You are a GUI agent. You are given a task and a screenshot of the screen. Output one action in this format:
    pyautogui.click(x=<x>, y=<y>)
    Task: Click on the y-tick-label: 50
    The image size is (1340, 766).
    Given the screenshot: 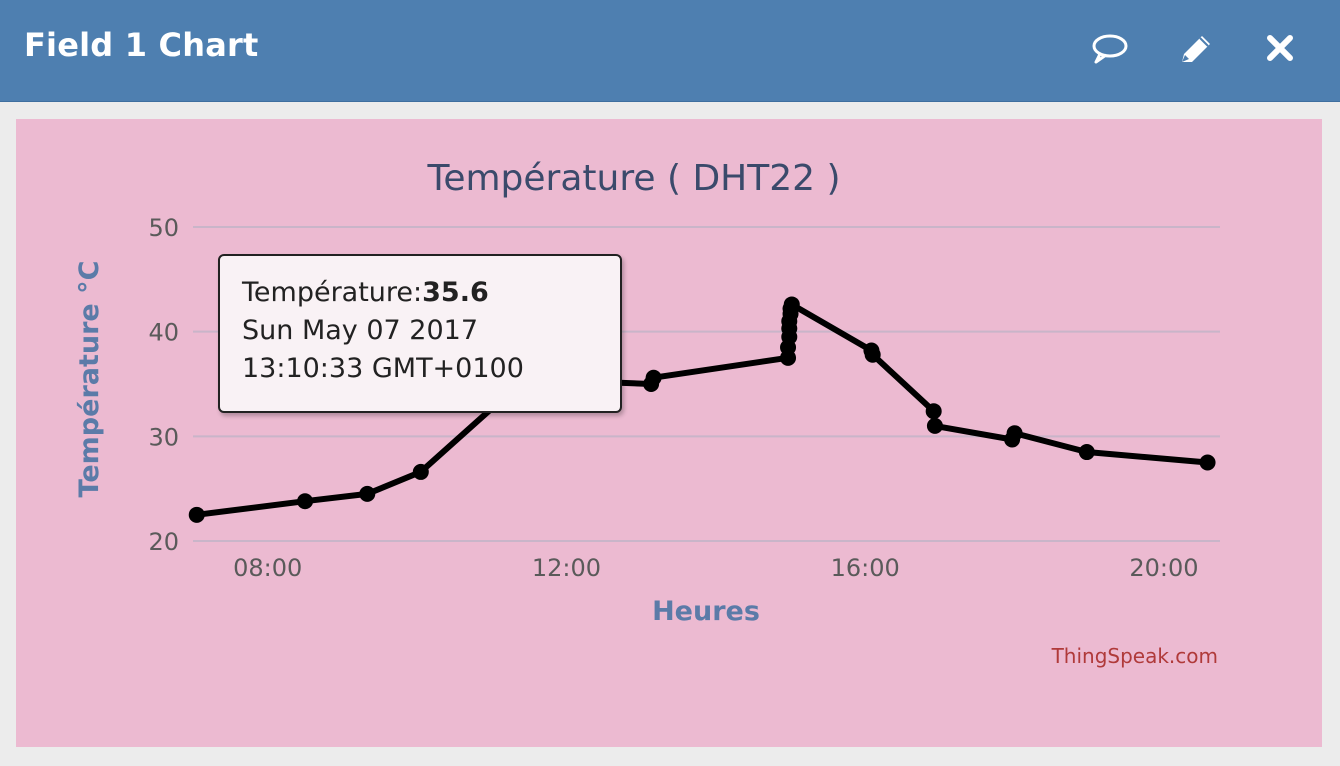 What is the action you would take?
    pyautogui.click(x=163, y=228)
    